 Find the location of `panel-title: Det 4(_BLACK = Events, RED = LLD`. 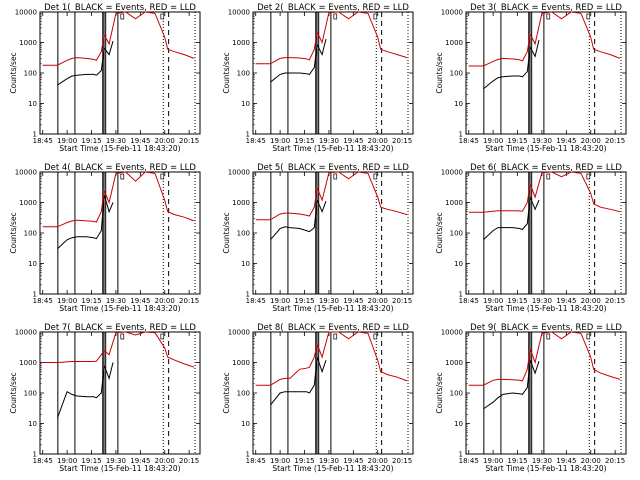

panel-title: Det 4(_BLACK = Events, RED = LLD is located at coordinates (120, 168).